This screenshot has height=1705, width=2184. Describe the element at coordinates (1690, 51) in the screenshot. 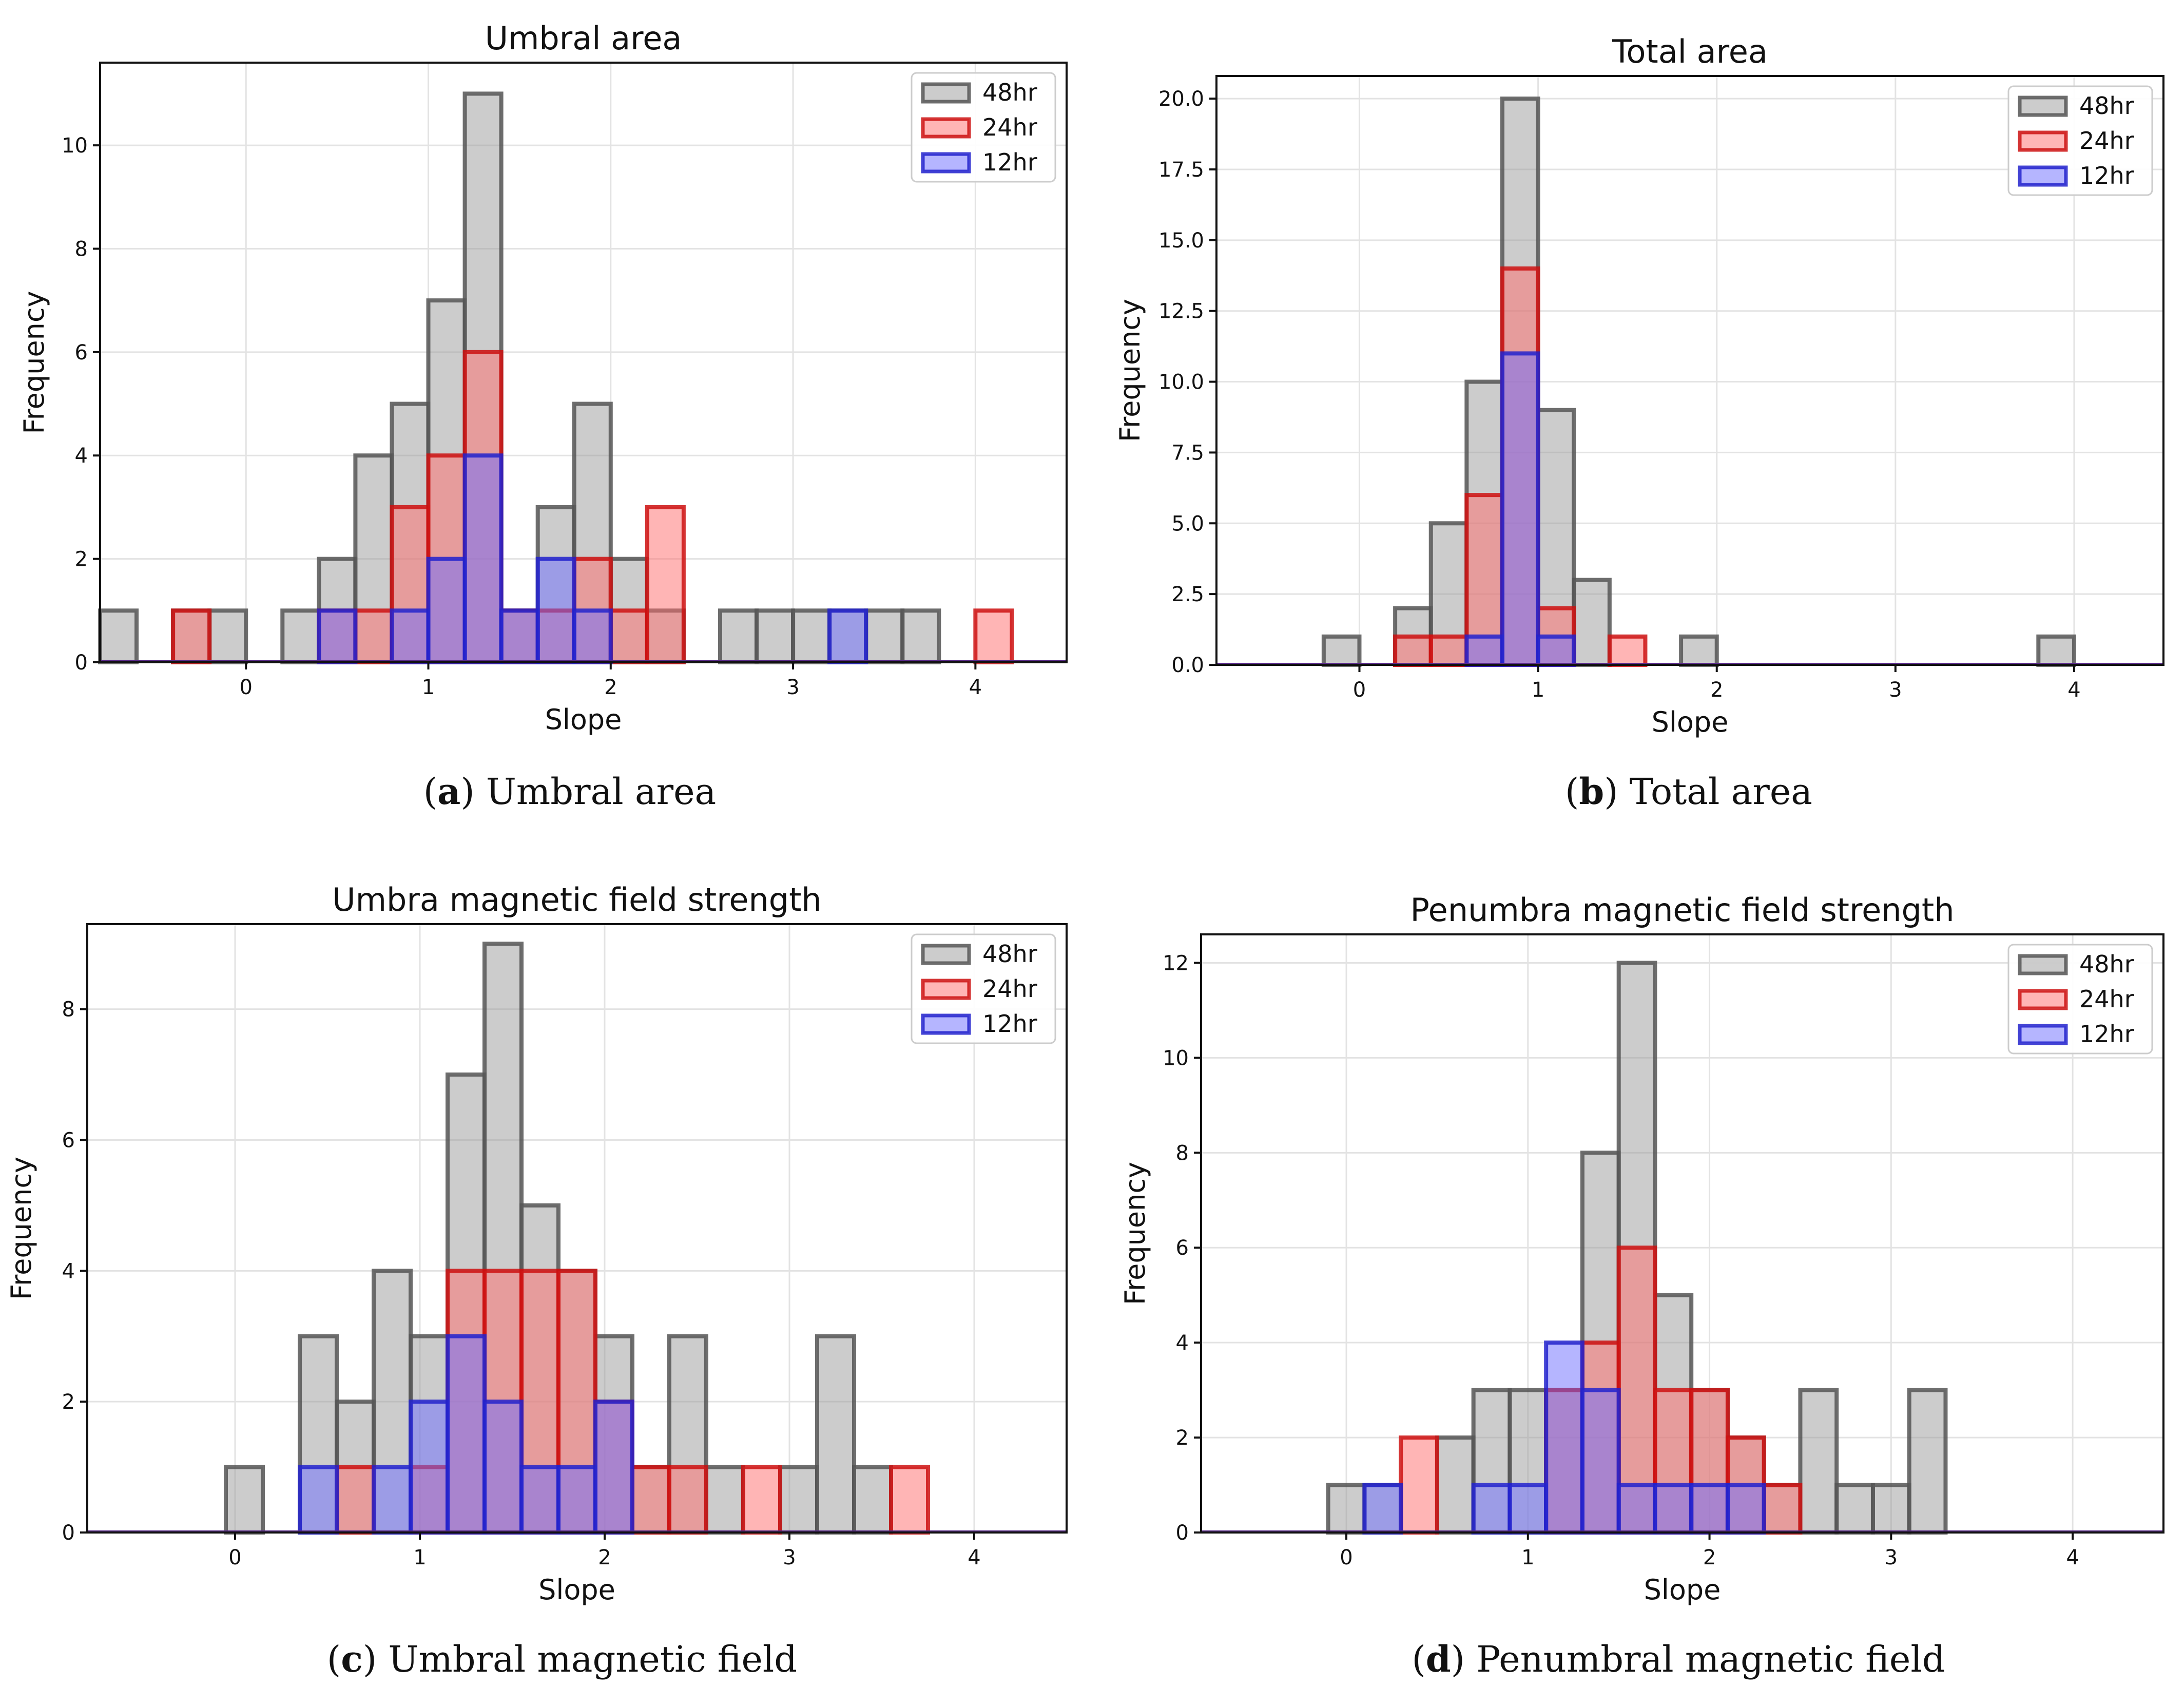

I see `chart-title: Total area` at that location.